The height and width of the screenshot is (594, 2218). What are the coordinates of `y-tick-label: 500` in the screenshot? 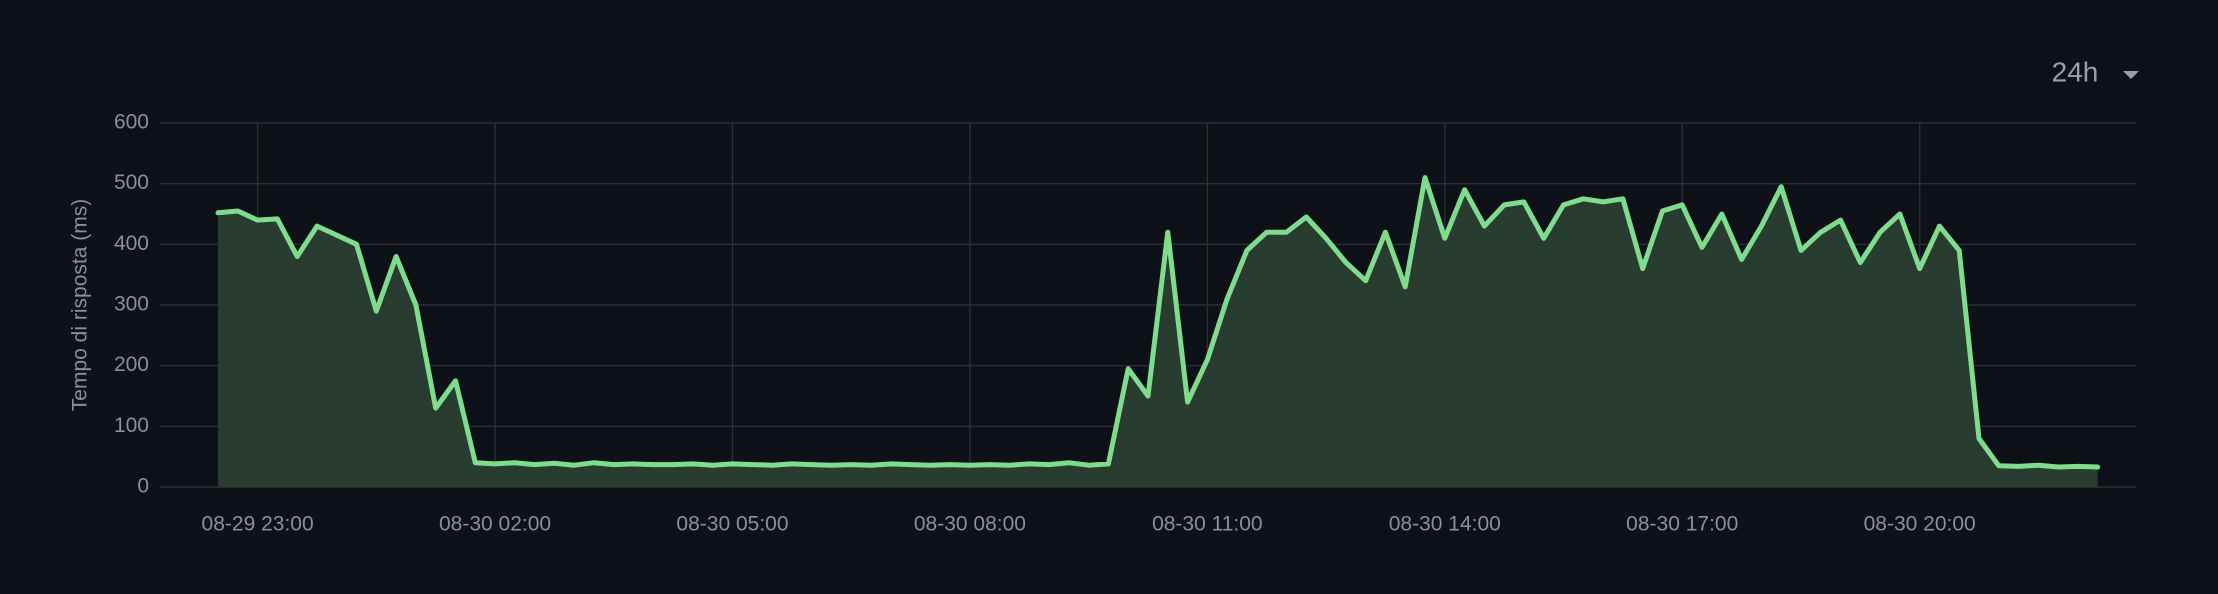 It's located at (131, 182).